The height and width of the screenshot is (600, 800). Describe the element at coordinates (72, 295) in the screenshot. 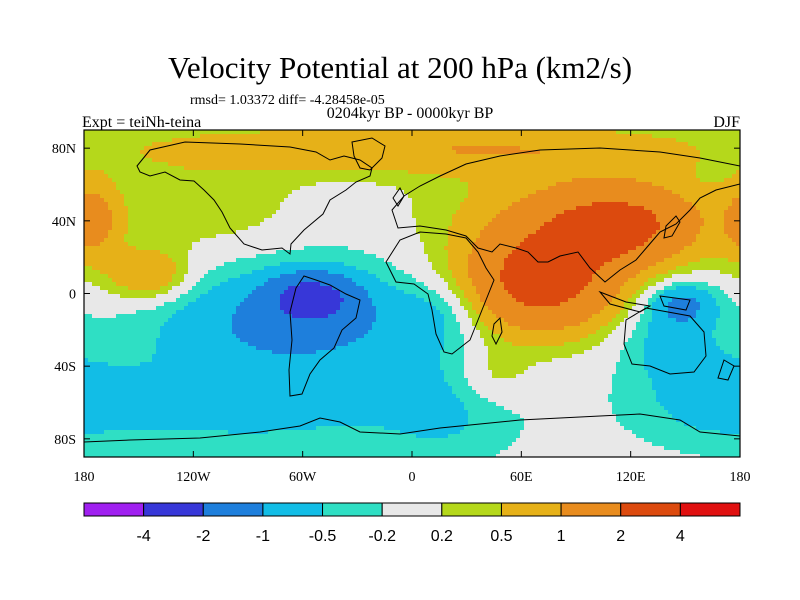

I see `y-tick-label: 0` at that location.